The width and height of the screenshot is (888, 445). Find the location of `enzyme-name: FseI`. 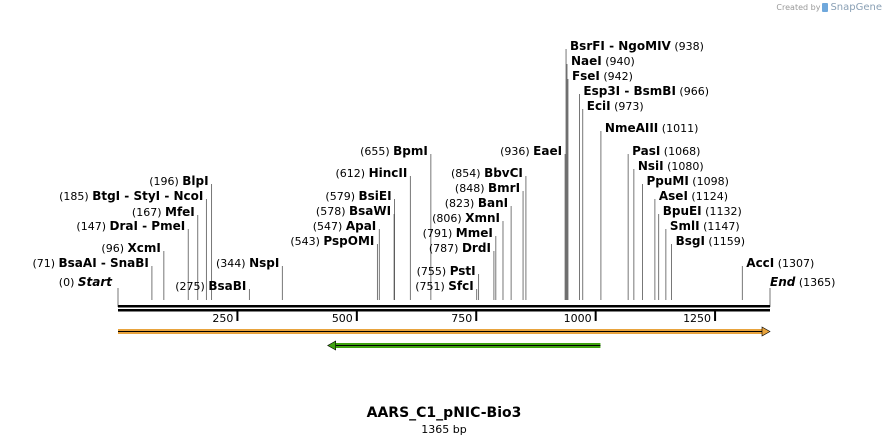

enzyme-name: FseI is located at coordinates (586, 76).